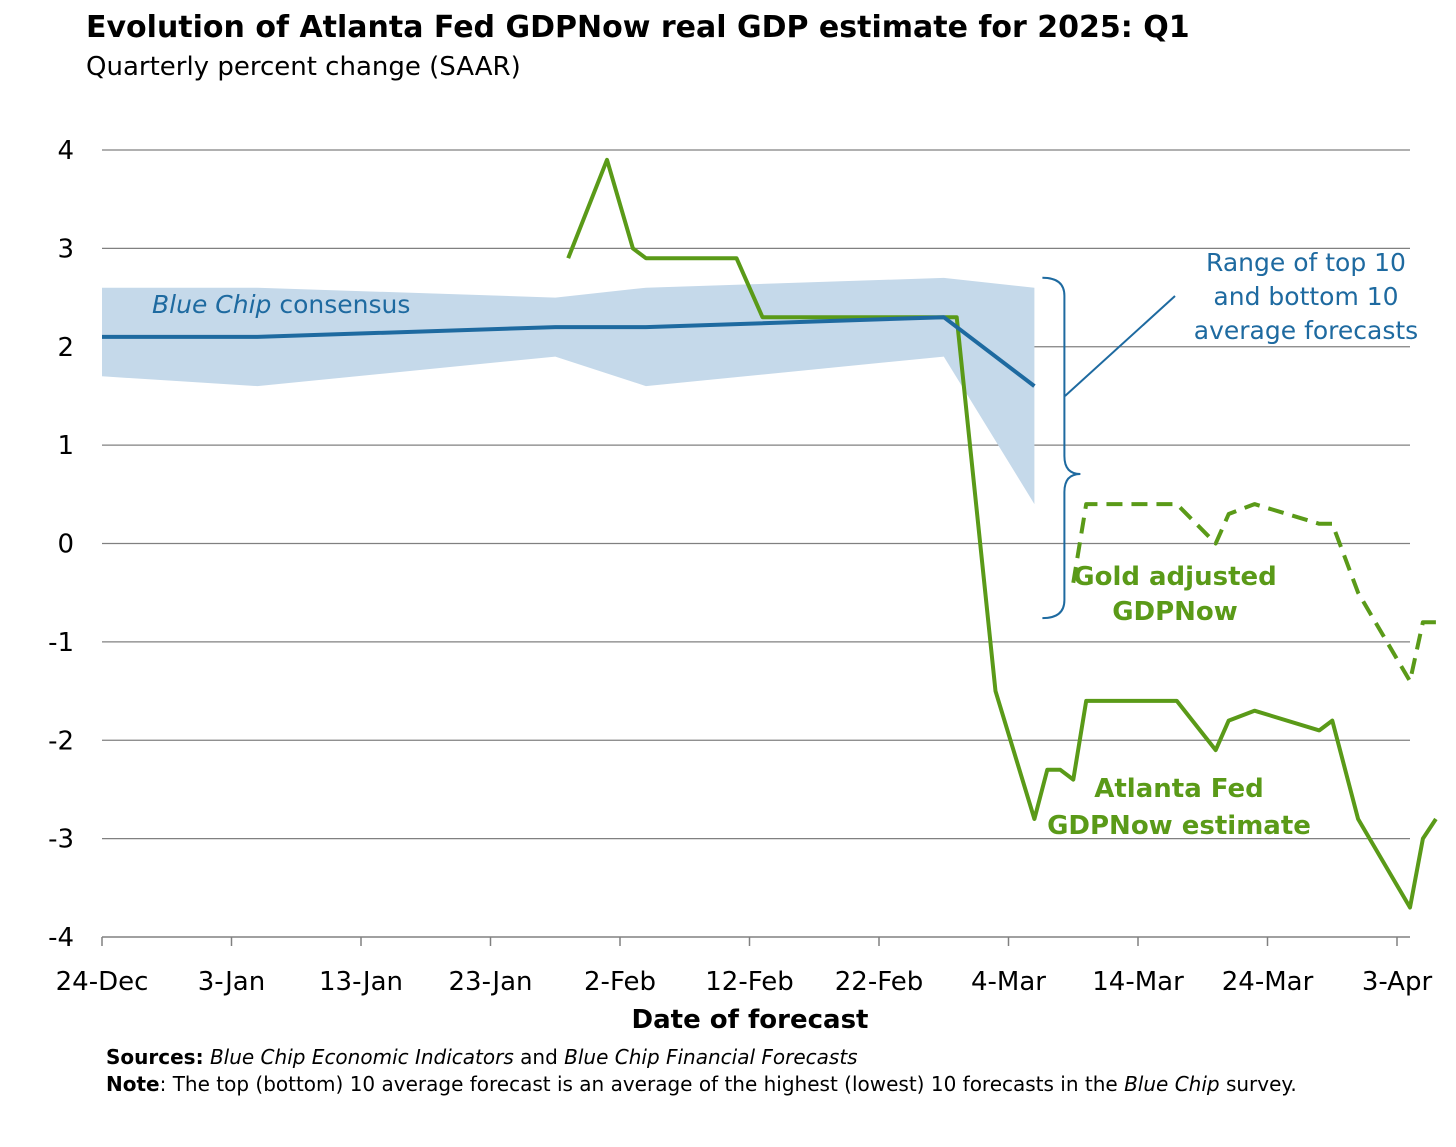 This screenshot has width=1456, height=1147. What do you see at coordinates (65, 151) in the screenshot?
I see `y-tick-label: 4` at bounding box center [65, 151].